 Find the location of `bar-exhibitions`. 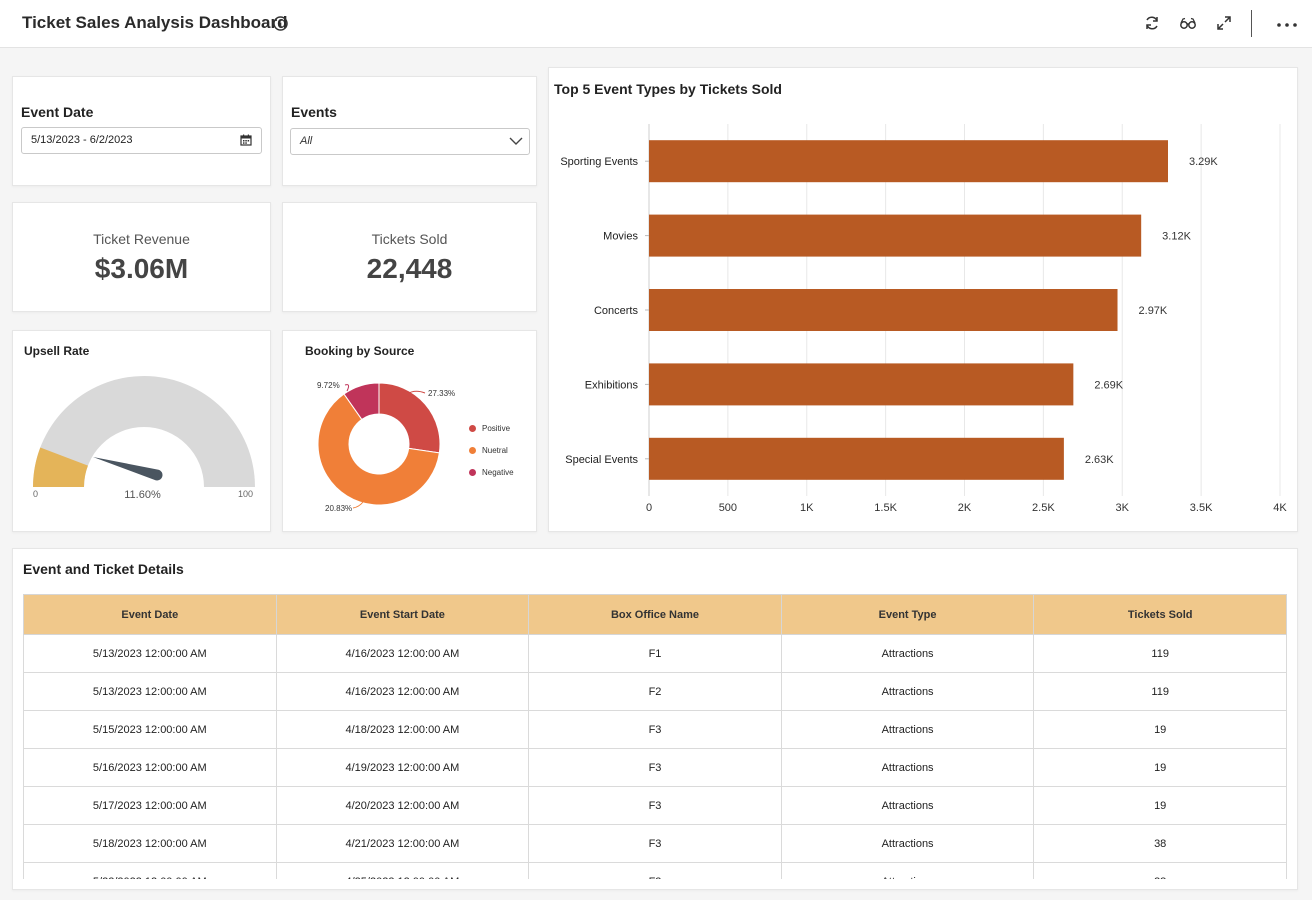

bar-exhibitions is located at coordinates (861, 384).